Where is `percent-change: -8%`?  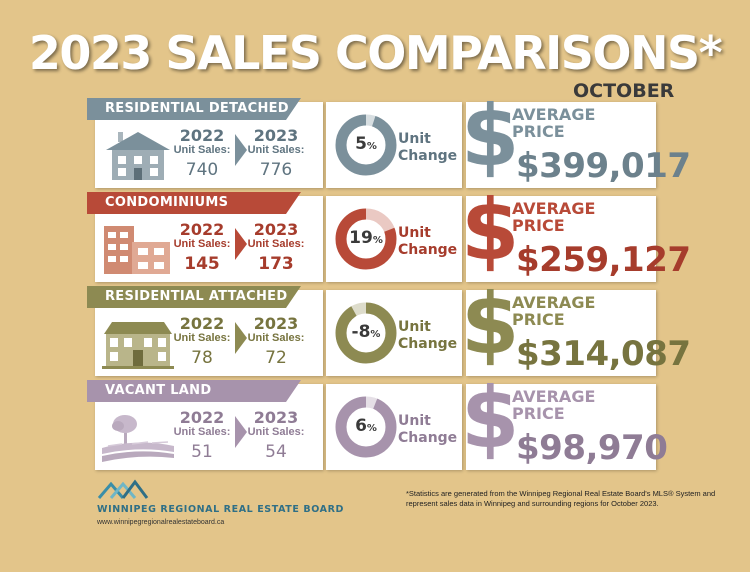
percent-change: -8% is located at coordinates (366, 332).